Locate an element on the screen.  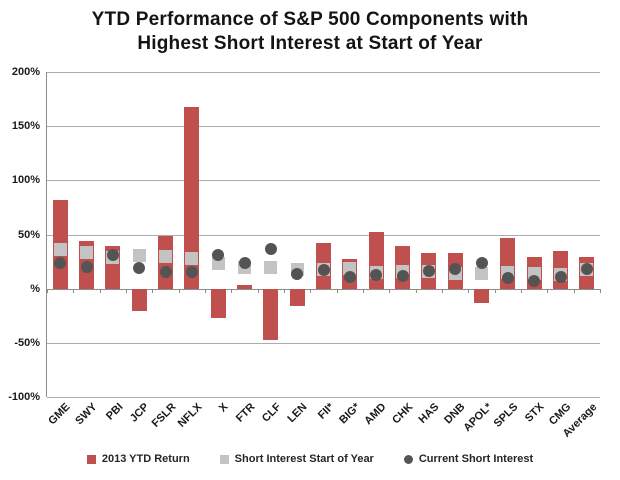
y-axis-tick-label: 100% is located at coordinates (25, 180).